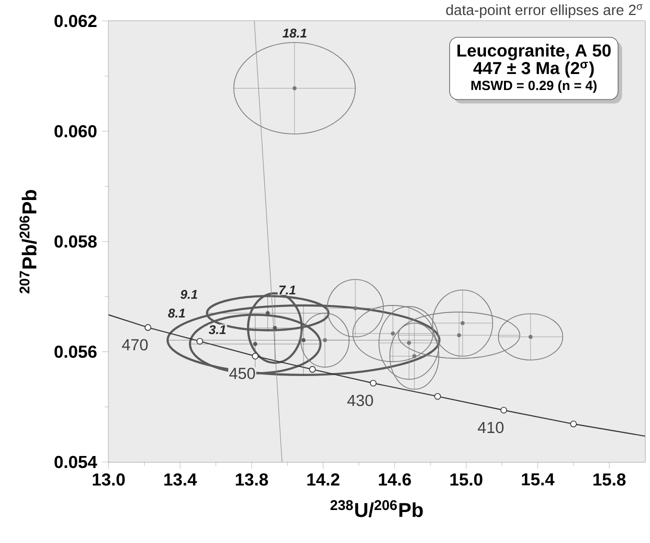 This screenshot has height=543, width=650. Describe the element at coordinates (287, 290) in the screenshot. I see `annotation: 7.1` at that location.